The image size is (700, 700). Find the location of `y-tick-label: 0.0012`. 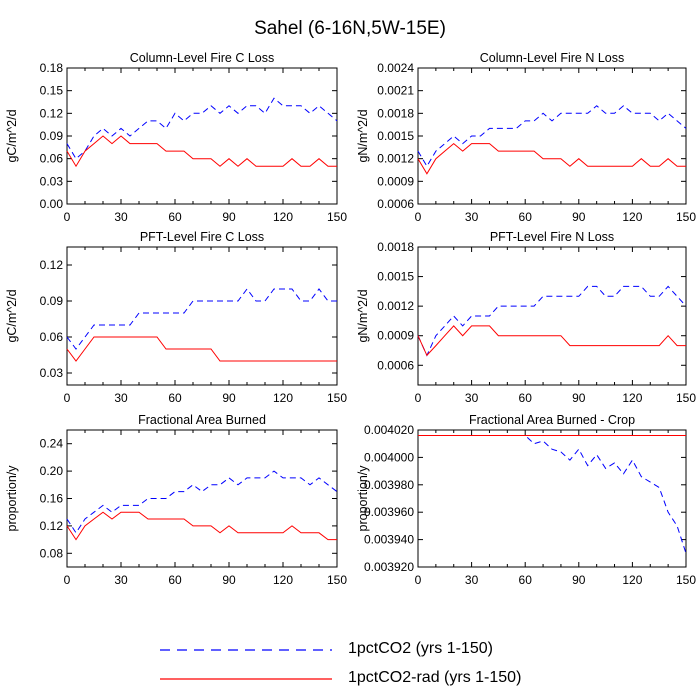

y-tick-label: 0.0012 is located at coordinates (395, 159).